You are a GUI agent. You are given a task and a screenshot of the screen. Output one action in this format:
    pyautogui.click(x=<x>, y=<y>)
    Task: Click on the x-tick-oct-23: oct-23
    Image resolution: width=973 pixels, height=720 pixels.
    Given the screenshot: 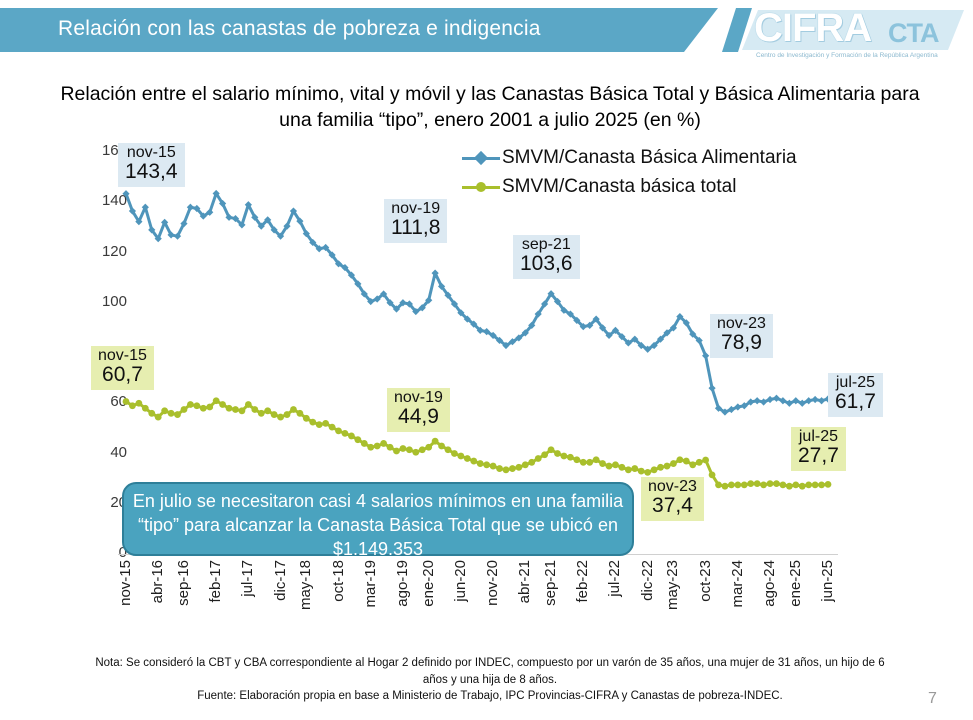 What is the action you would take?
    pyautogui.click(x=705, y=581)
    